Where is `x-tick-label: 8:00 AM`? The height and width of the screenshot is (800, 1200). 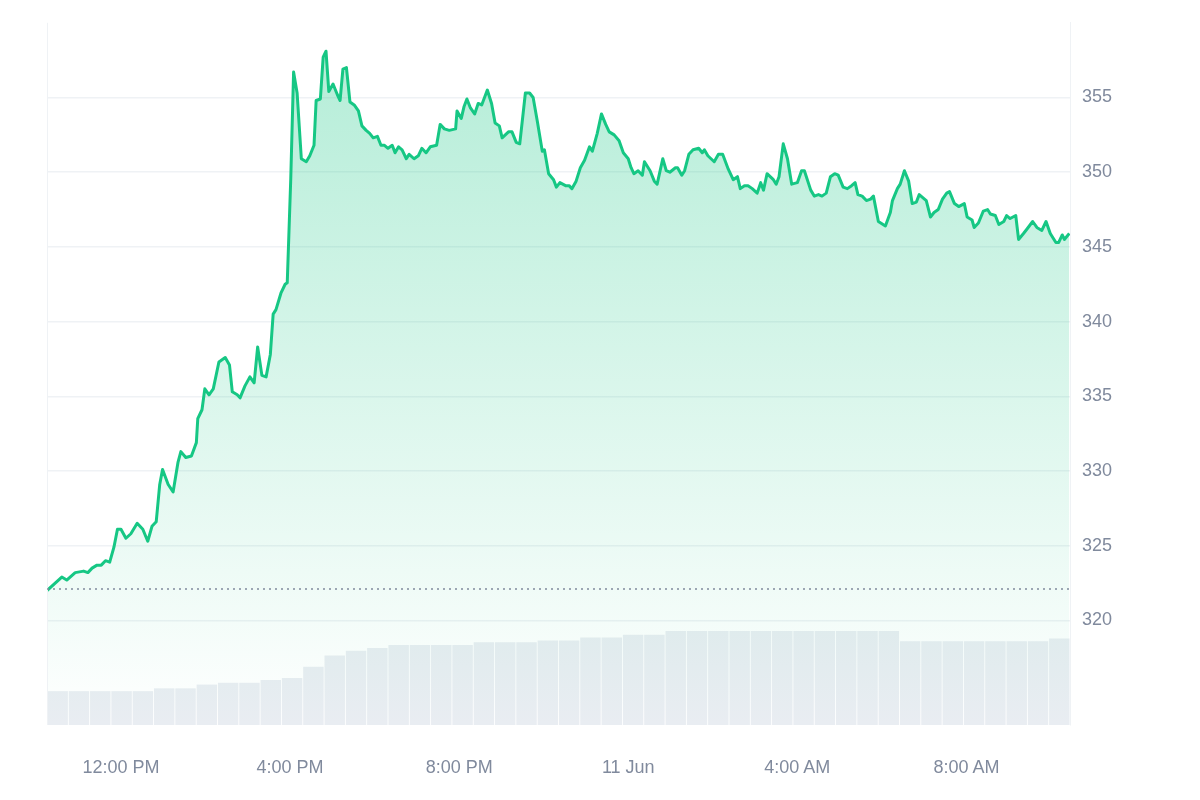
x-tick-label: 8:00 AM is located at coordinates (966, 766).